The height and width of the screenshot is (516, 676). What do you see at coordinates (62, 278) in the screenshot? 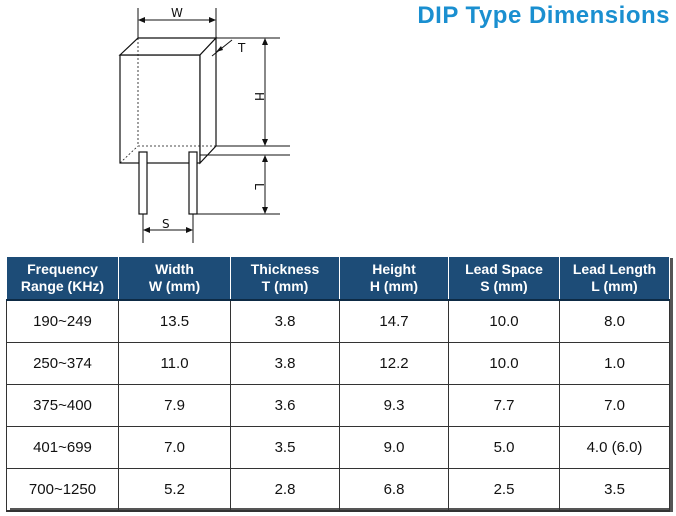
I see `header-frequency: Frequency Range (KHz)` at bounding box center [62, 278].